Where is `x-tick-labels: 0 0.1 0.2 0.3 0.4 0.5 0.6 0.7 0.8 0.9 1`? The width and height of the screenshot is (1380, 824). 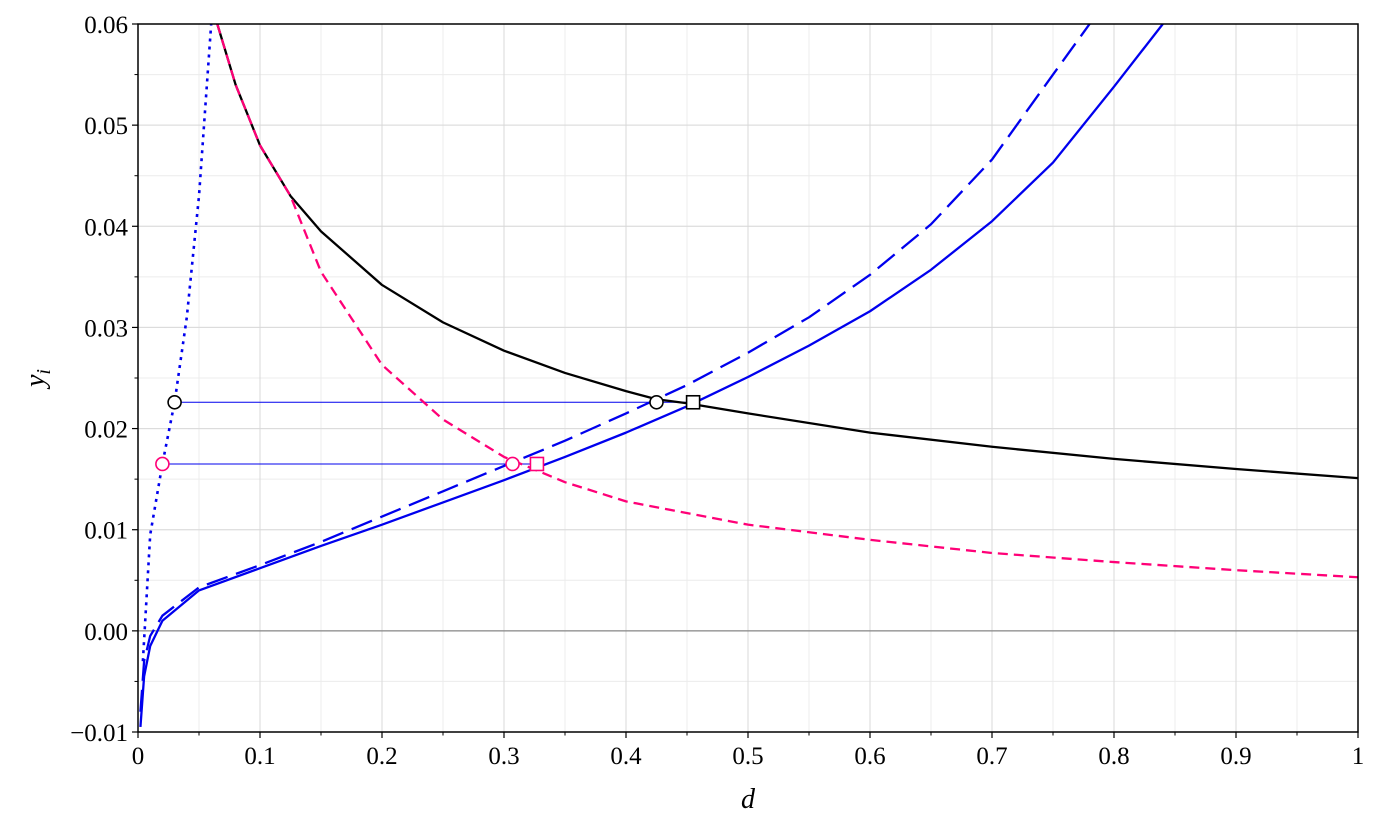 x-tick-labels: 0 0.1 0.2 0.3 0.4 0.5 0.6 0.7 0.8 0.9 1 is located at coordinates (748, 756).